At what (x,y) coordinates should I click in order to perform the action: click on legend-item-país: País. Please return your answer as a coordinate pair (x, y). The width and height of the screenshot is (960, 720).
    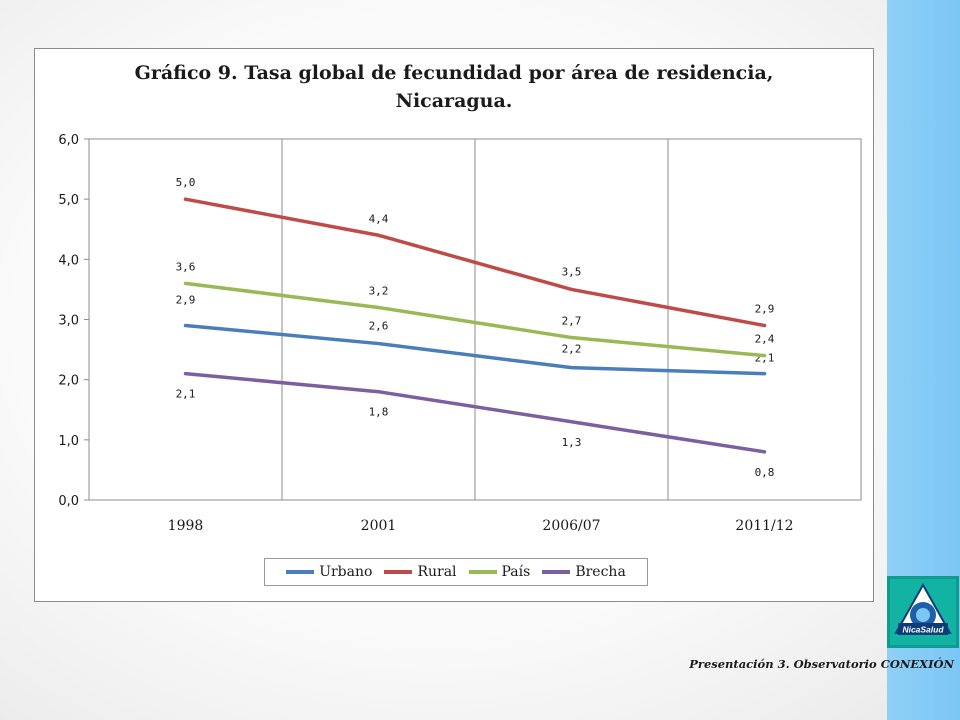
    Looking at the image, I should click on (499, 572).